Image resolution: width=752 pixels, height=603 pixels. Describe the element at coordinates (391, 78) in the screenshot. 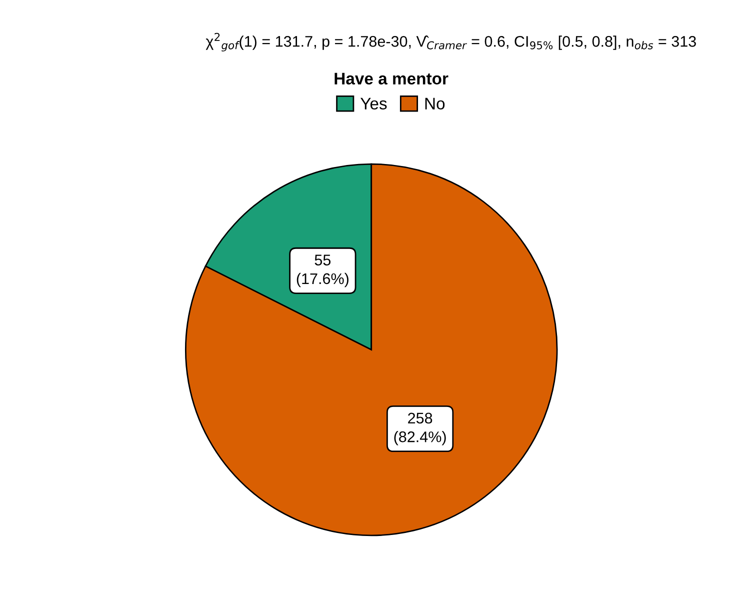

I see `legend-title: Have a mentor` at that location.